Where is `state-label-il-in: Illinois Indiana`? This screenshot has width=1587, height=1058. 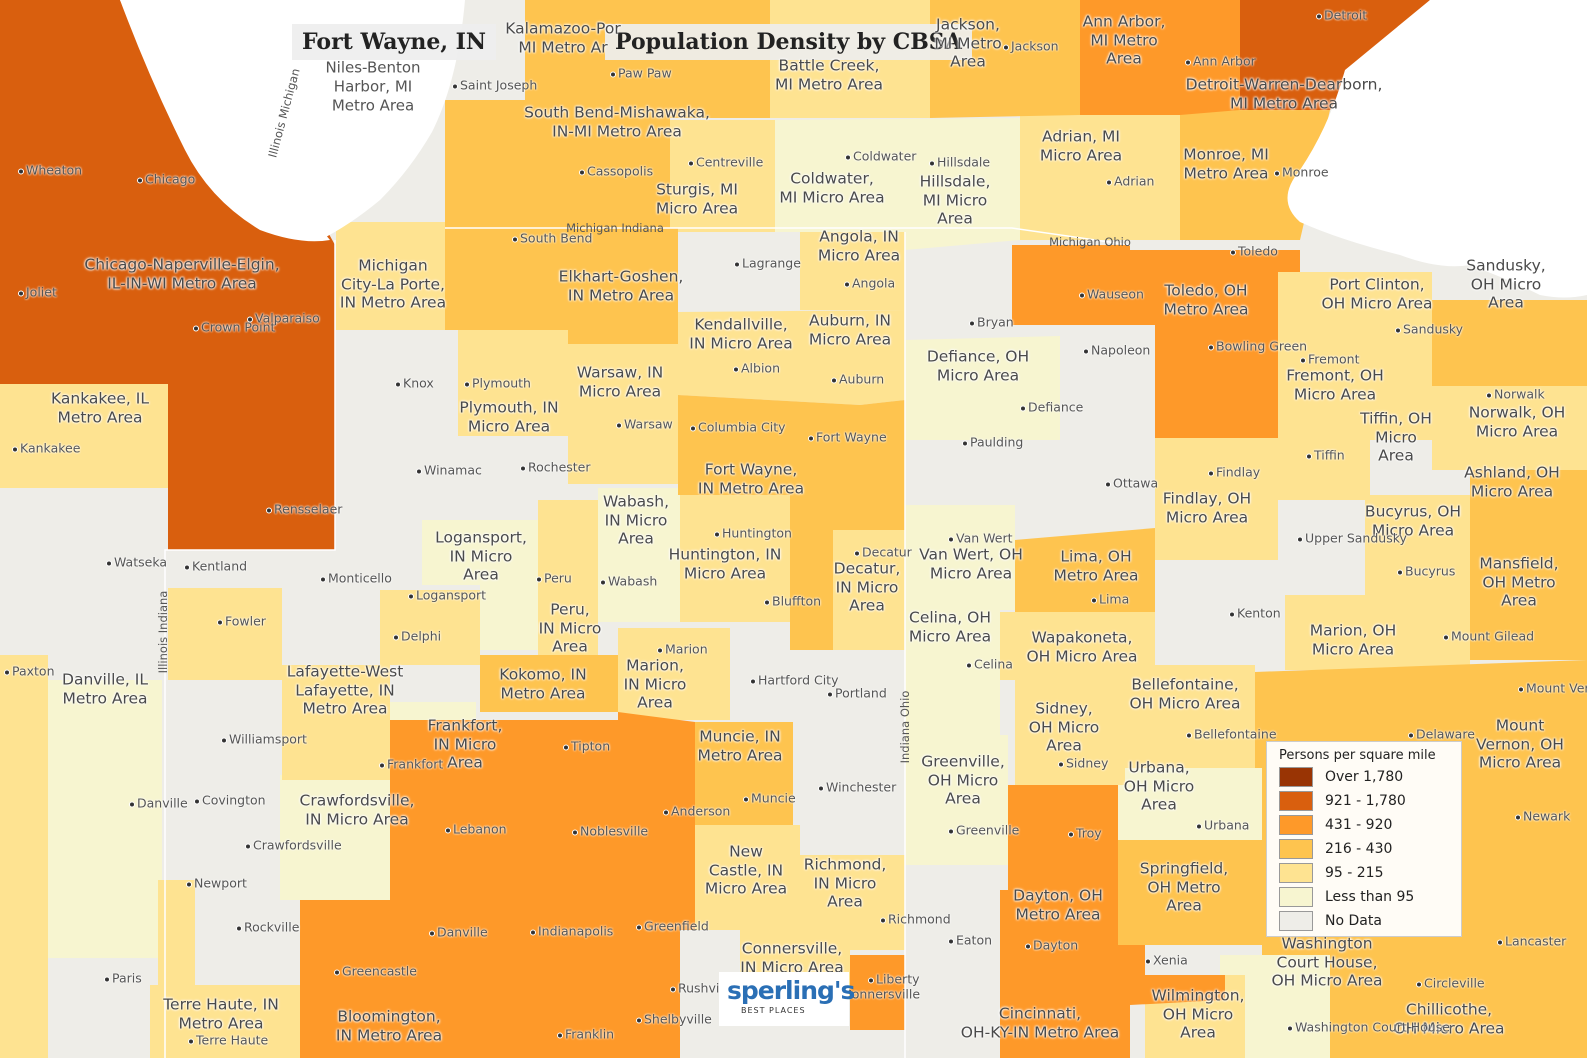
state-label-il-in: Illinois Indiana is located at coordinates (163, 632).